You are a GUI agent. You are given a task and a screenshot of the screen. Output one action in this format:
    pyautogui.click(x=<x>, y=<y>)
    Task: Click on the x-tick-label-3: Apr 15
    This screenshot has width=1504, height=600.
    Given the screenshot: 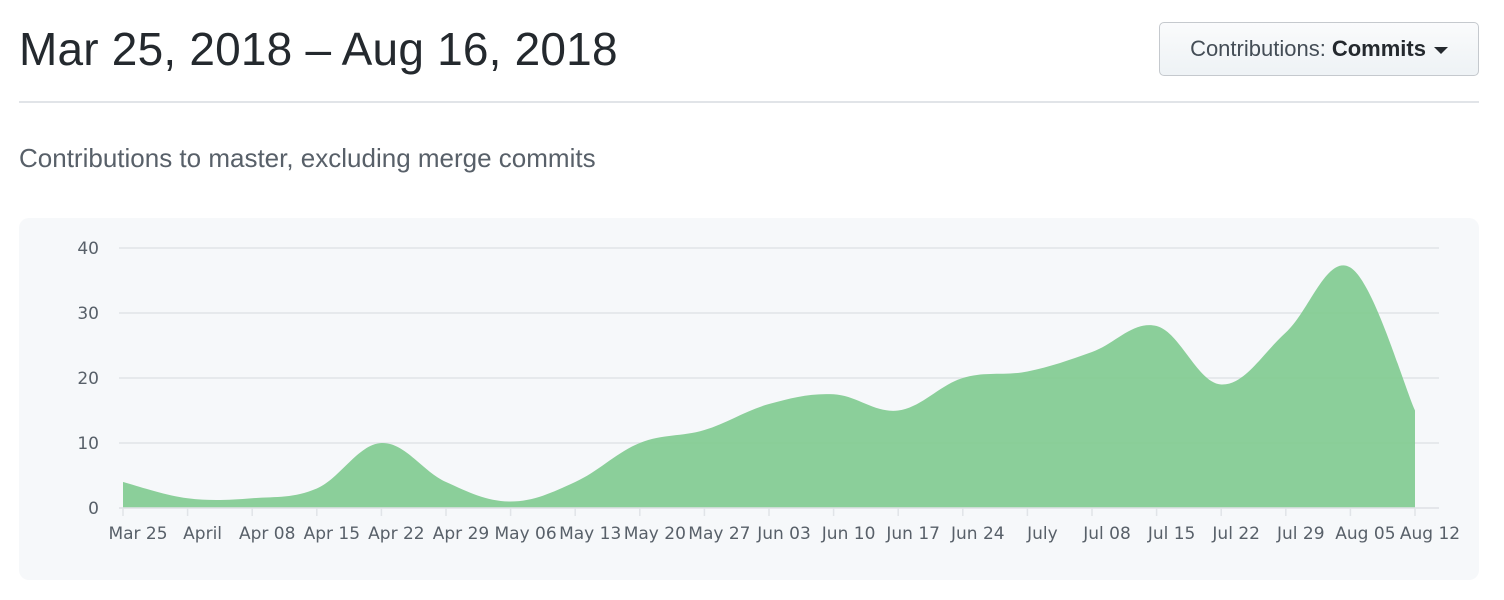 What is the action you would take?
    pyautogui.click(x=332, y=534)
    